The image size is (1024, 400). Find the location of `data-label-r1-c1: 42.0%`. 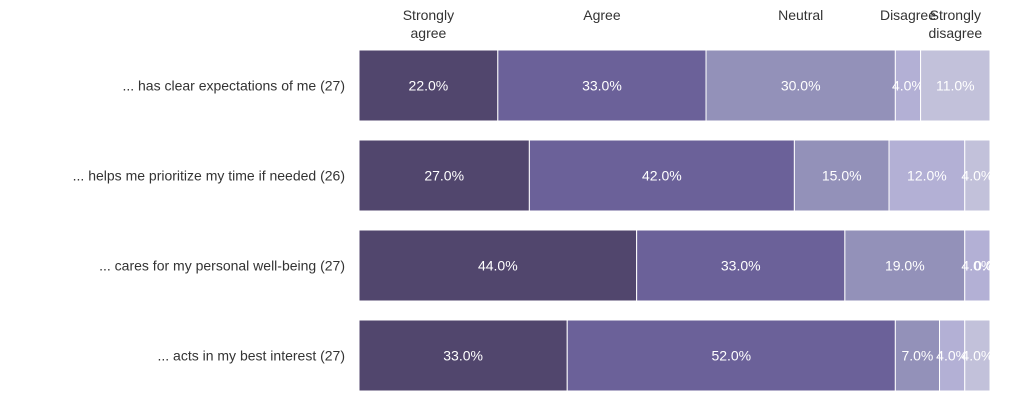

data-label-r1-c1: 42.0% is located at coordinates (662, 176).